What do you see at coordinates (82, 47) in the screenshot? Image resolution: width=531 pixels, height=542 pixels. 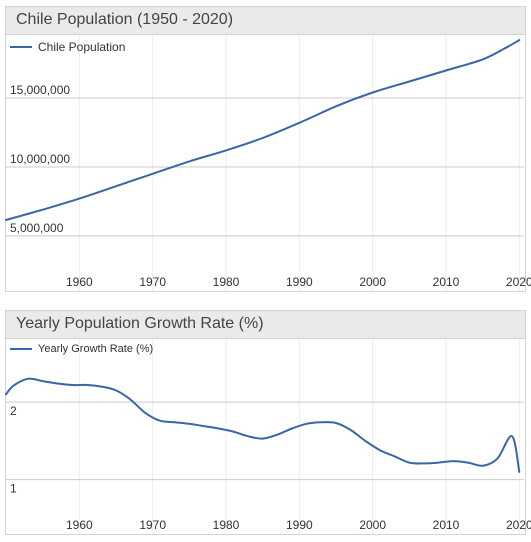 I see `population-legend-label: Chile Population` at bounding box center [82, 47].